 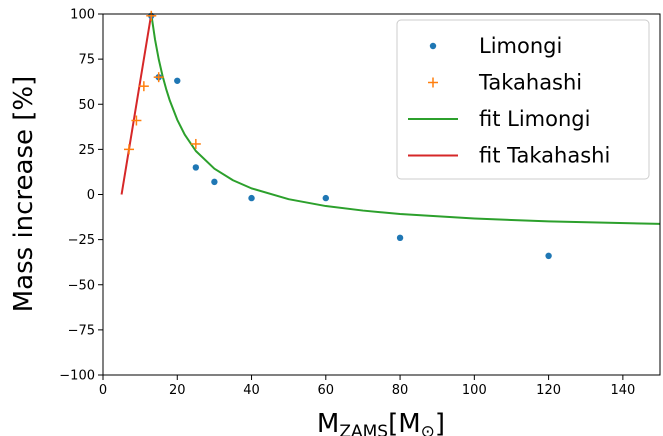 What do you see at coordinates (82, 15) in the screenshot?
I see `y-tick-label: 100` at bounding box center [82, 15].